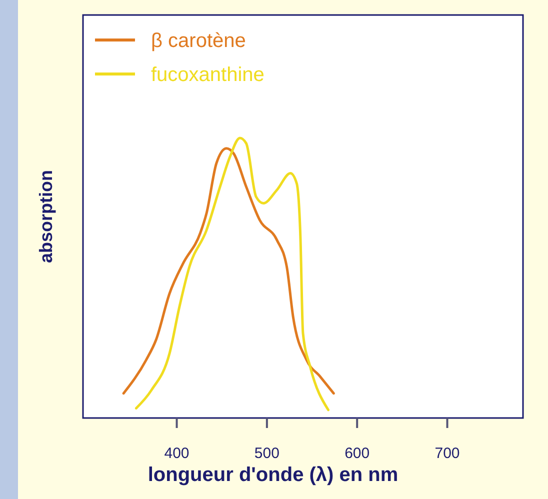 The image size is (548, 499). Describe the element at coordinates (198, 41) in the screenshot. I see `legend-label: β carotène` at that location.